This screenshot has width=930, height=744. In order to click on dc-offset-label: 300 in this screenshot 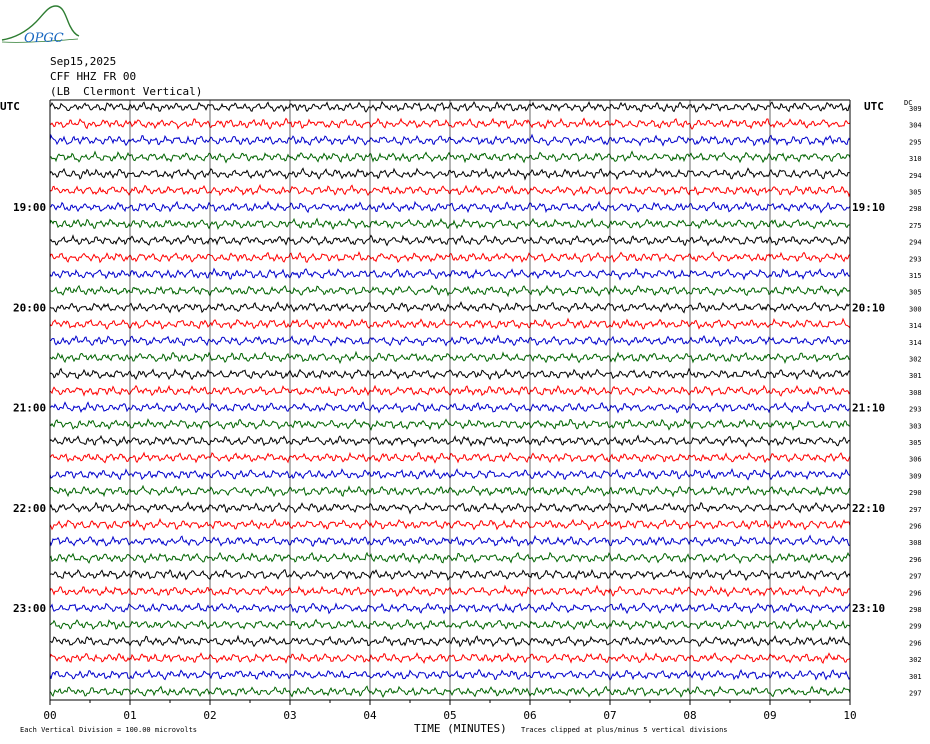, I will do `click(915, 309)`.